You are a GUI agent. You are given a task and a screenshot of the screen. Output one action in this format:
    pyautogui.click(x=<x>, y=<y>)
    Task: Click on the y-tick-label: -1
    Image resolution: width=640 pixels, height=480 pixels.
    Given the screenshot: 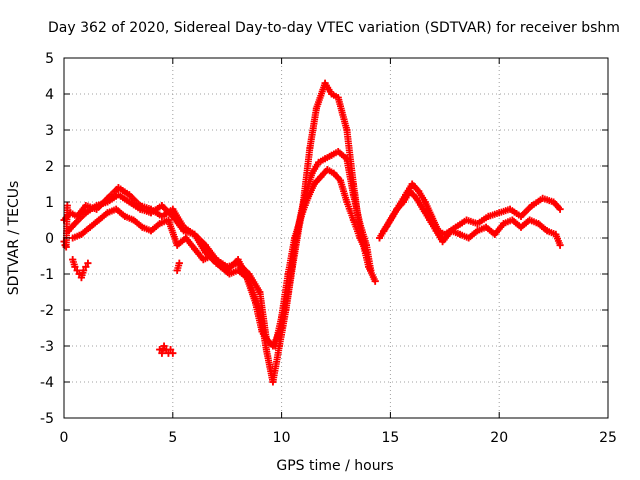 What is the action you would take?
    pyautogui.click(x=47, y=275)
    